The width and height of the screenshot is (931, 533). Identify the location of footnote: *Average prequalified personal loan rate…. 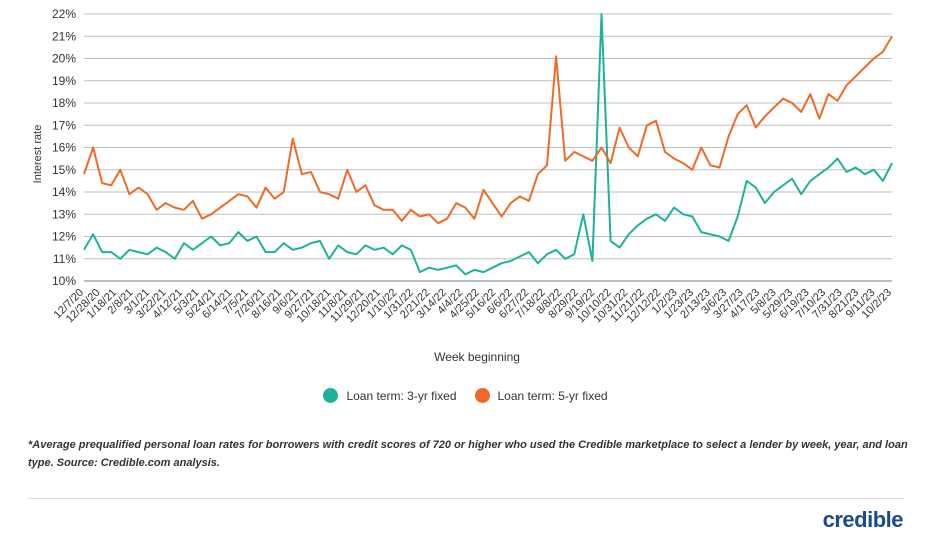
(468, 454).